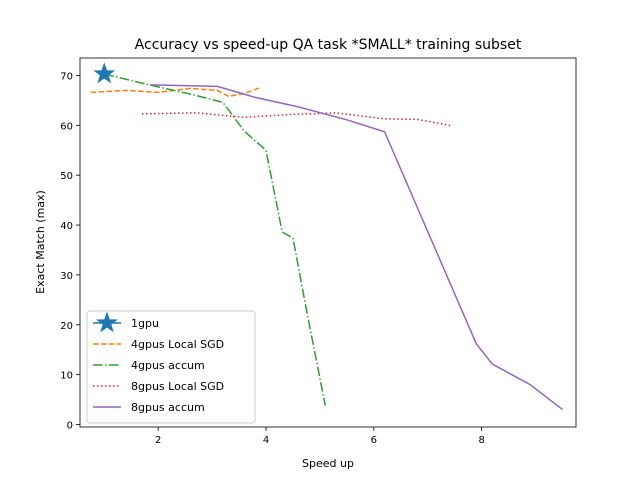 The image size is (640, 480). Describe the element at coordinates (158, 440) in the screenshot. I see `x-tick-label: 2` at that location.